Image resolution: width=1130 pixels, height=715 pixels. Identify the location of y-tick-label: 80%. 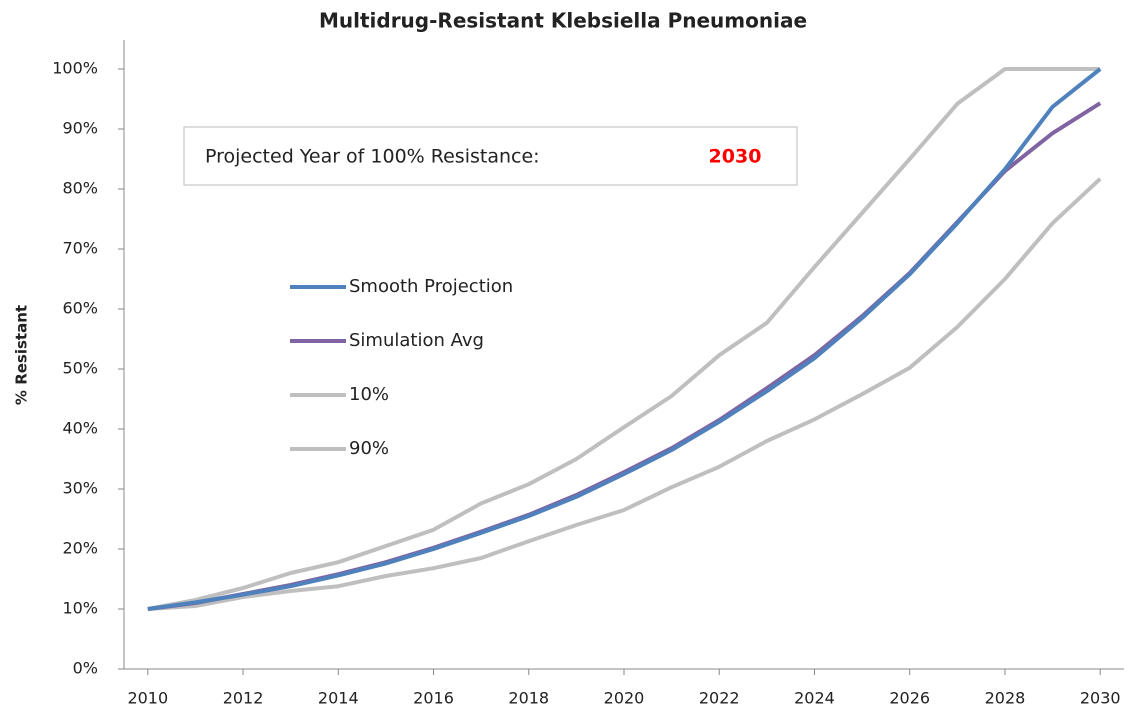
(80, 188).